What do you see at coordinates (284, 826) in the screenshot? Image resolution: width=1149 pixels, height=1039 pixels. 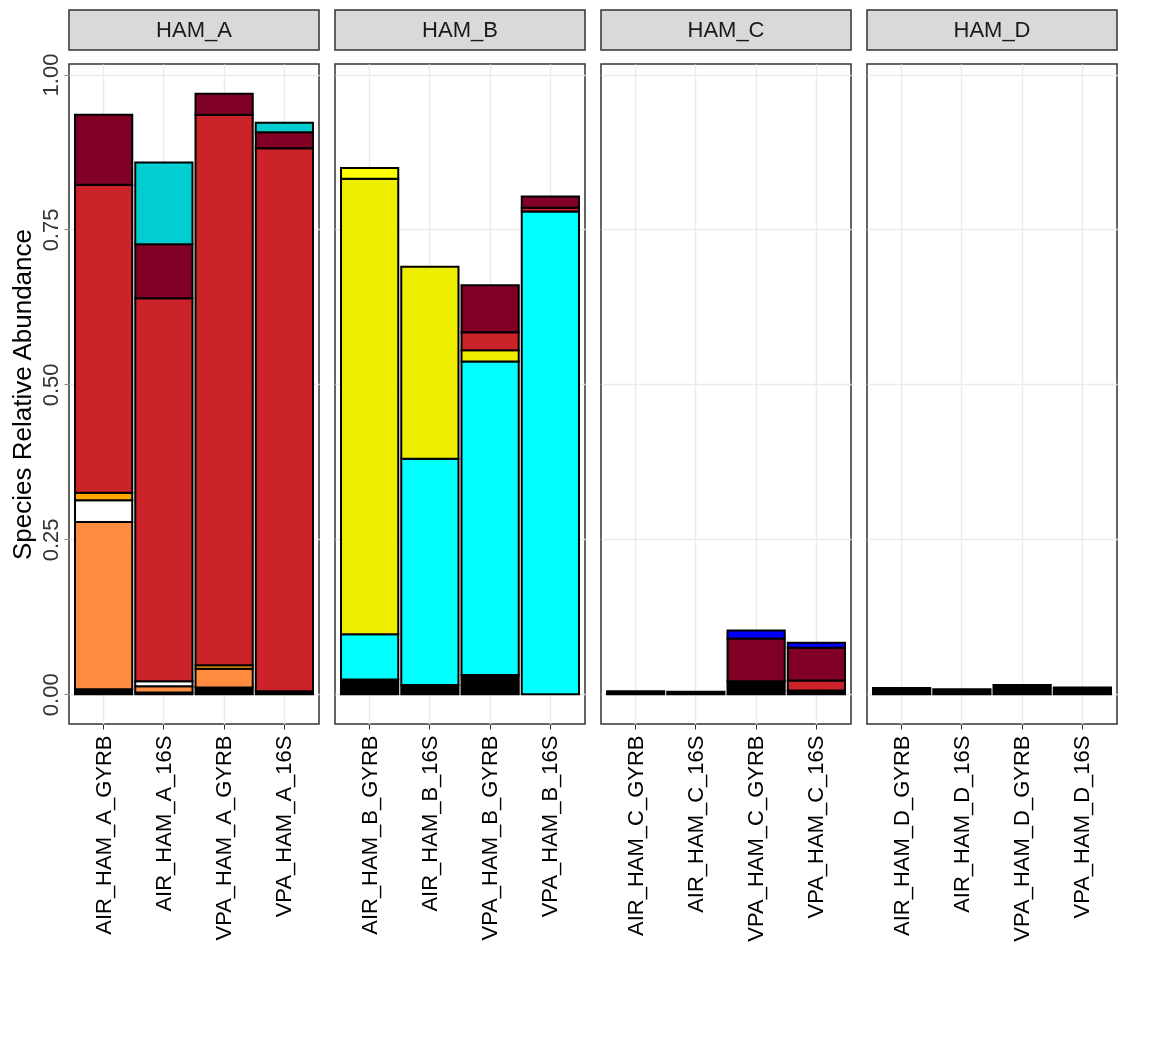 I see `x-tick-label: VPA_HAM_A_16S` at bounding box center [284, 826].